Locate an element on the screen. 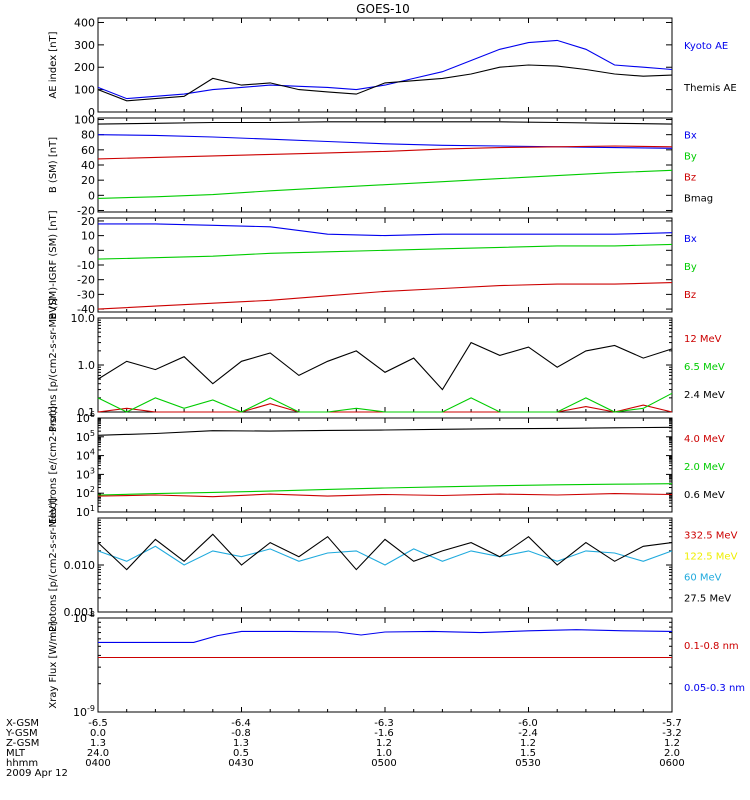 The height and width of the screenshot is (800, 750). legend-label: 27.5 MeV is located at coordinates (707, 599).